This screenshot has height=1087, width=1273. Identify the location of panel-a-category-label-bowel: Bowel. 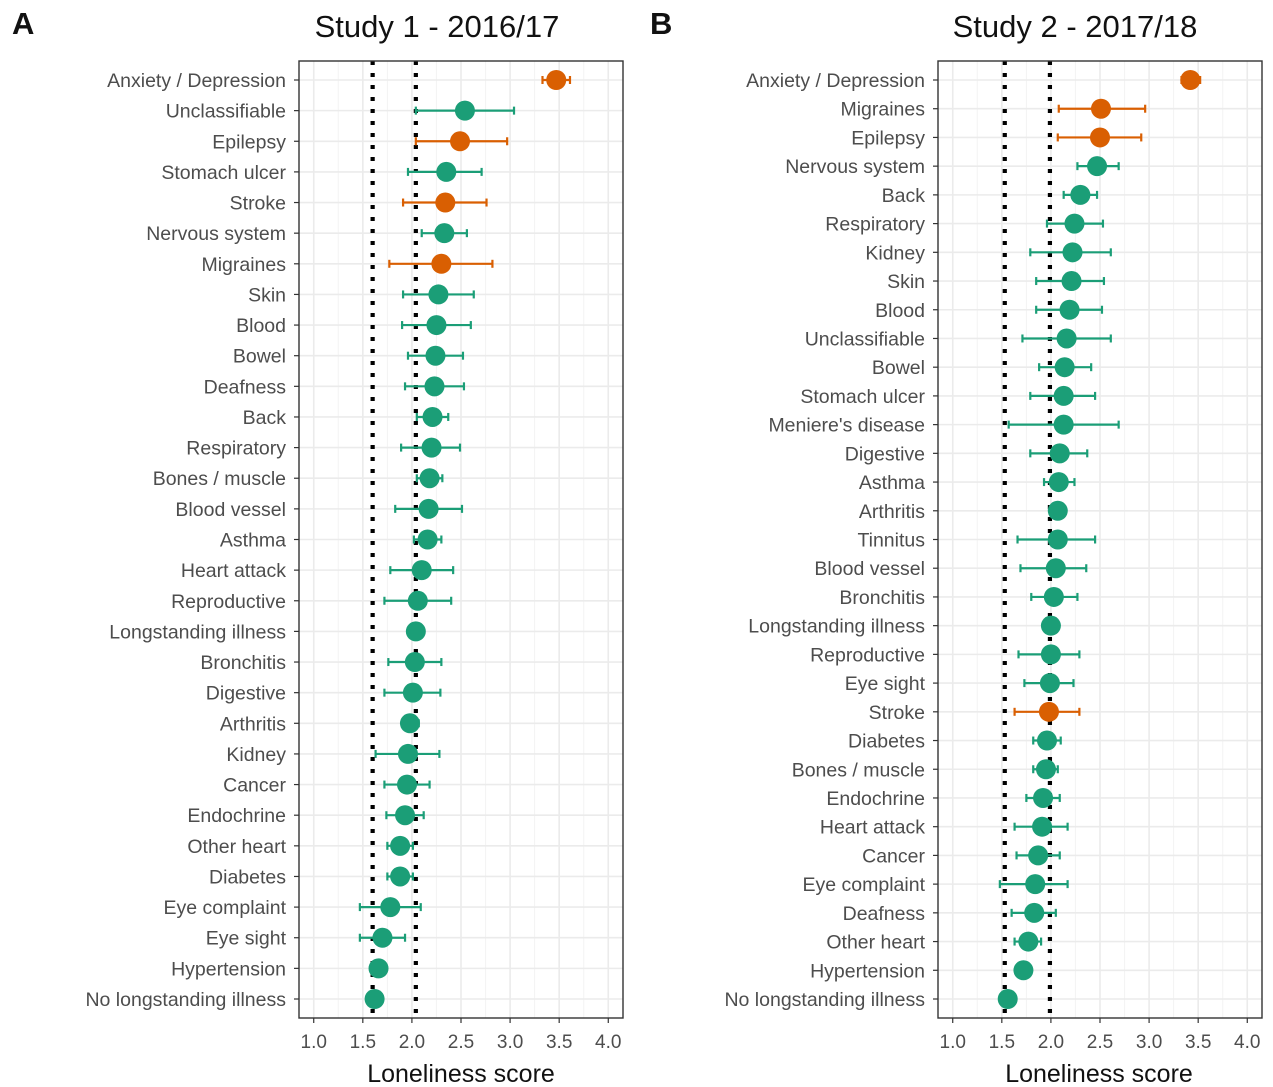
(259, 357).